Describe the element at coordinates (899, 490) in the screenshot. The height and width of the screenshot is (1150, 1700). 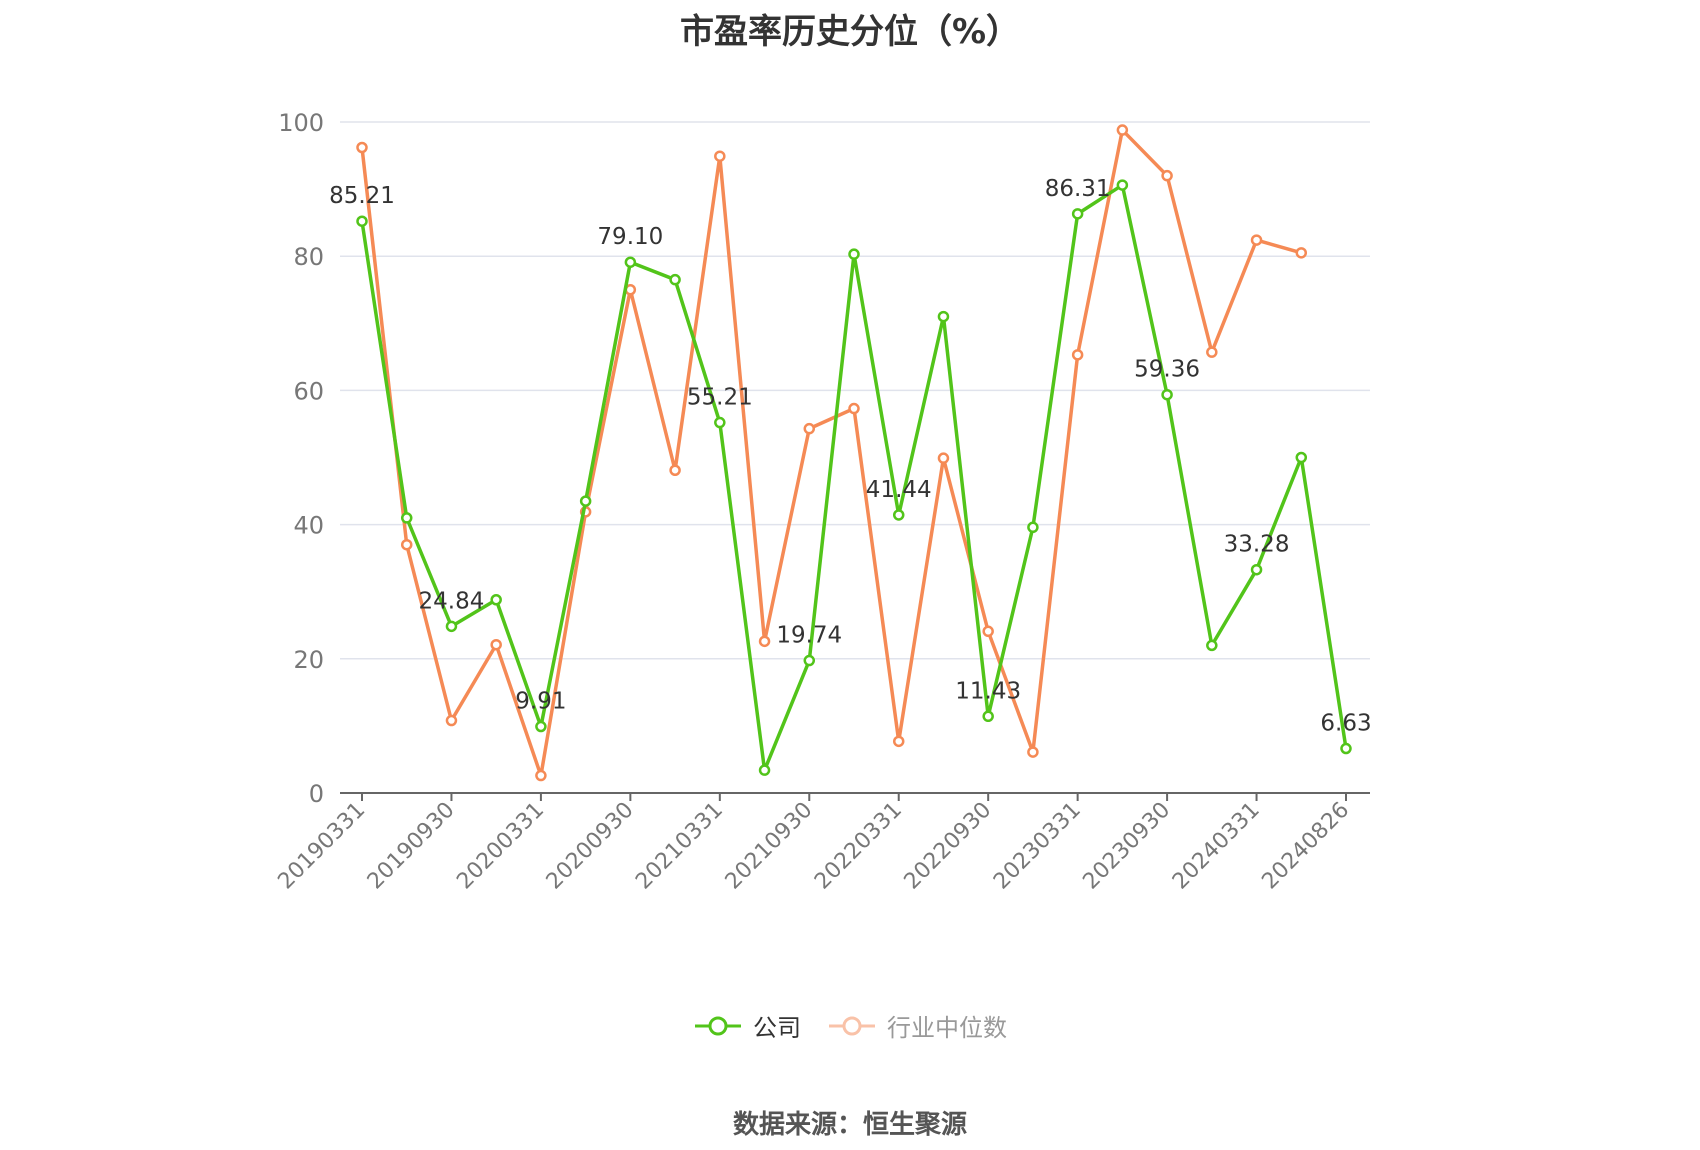
I see `data-label: 41.44` at that location.